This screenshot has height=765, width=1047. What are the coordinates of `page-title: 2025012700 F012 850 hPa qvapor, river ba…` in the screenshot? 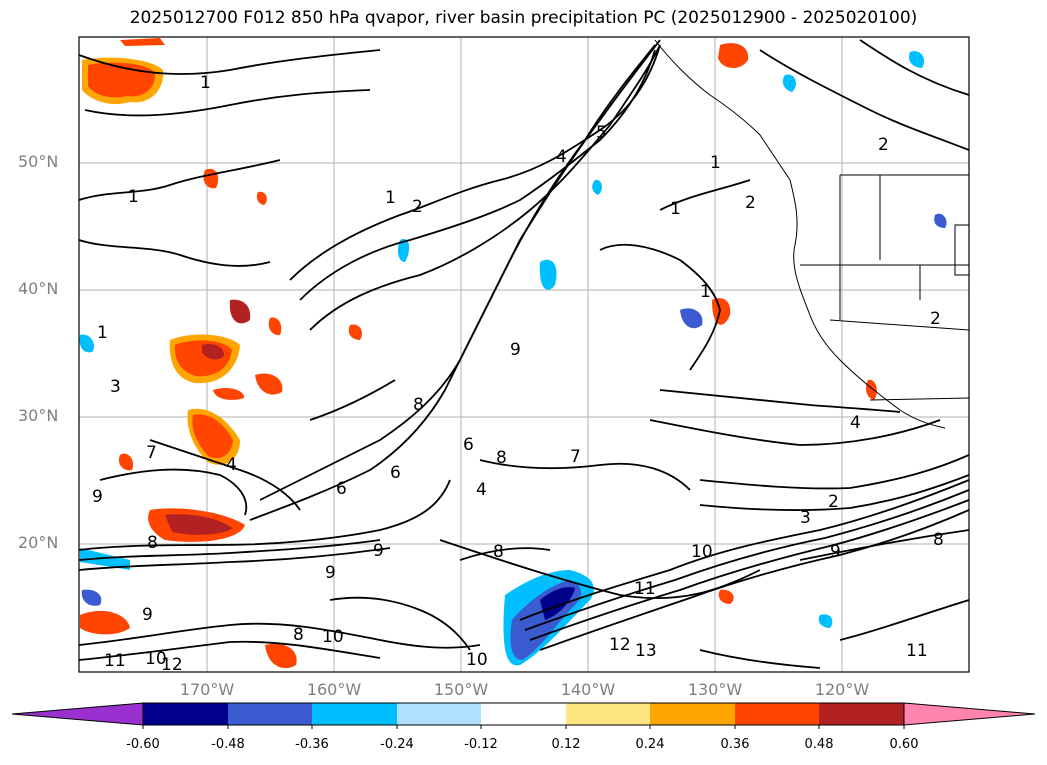 It's located at (523, 18).